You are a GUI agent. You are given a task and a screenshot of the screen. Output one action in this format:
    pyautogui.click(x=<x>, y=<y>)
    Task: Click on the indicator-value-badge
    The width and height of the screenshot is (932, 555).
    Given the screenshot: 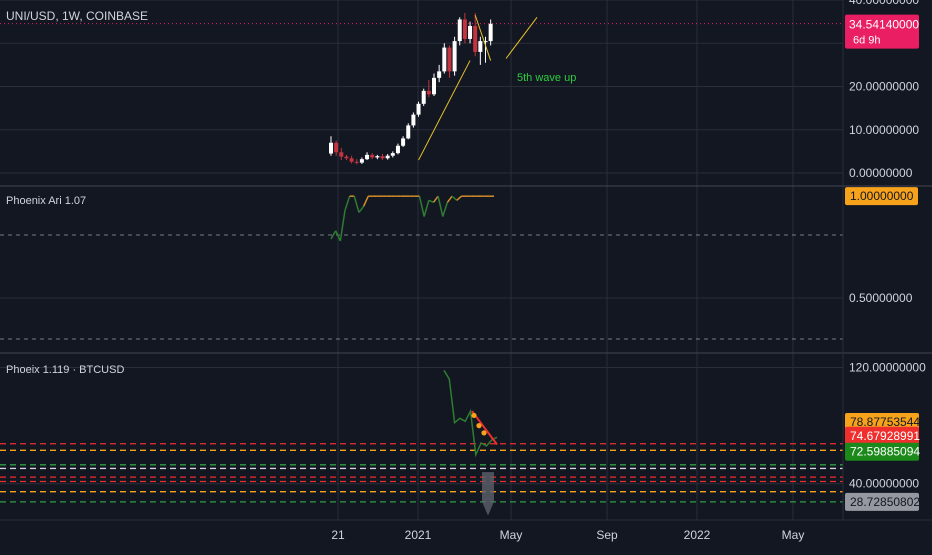 What is the action you would take?
    pyautogui.click(x=881, y=196)
    